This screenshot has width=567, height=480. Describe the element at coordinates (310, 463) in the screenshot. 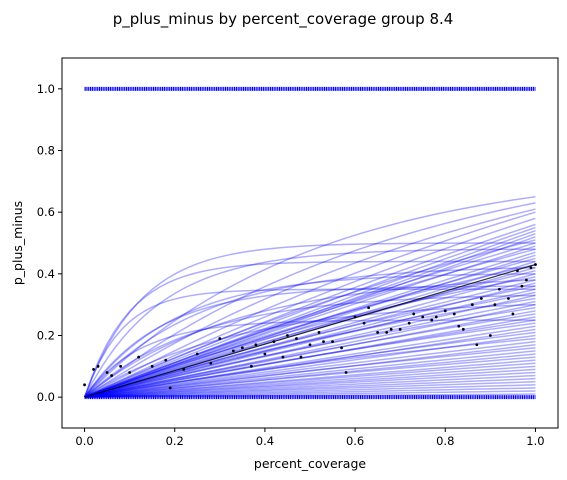

I see `x-axis-label: percent_coverage` at that location.